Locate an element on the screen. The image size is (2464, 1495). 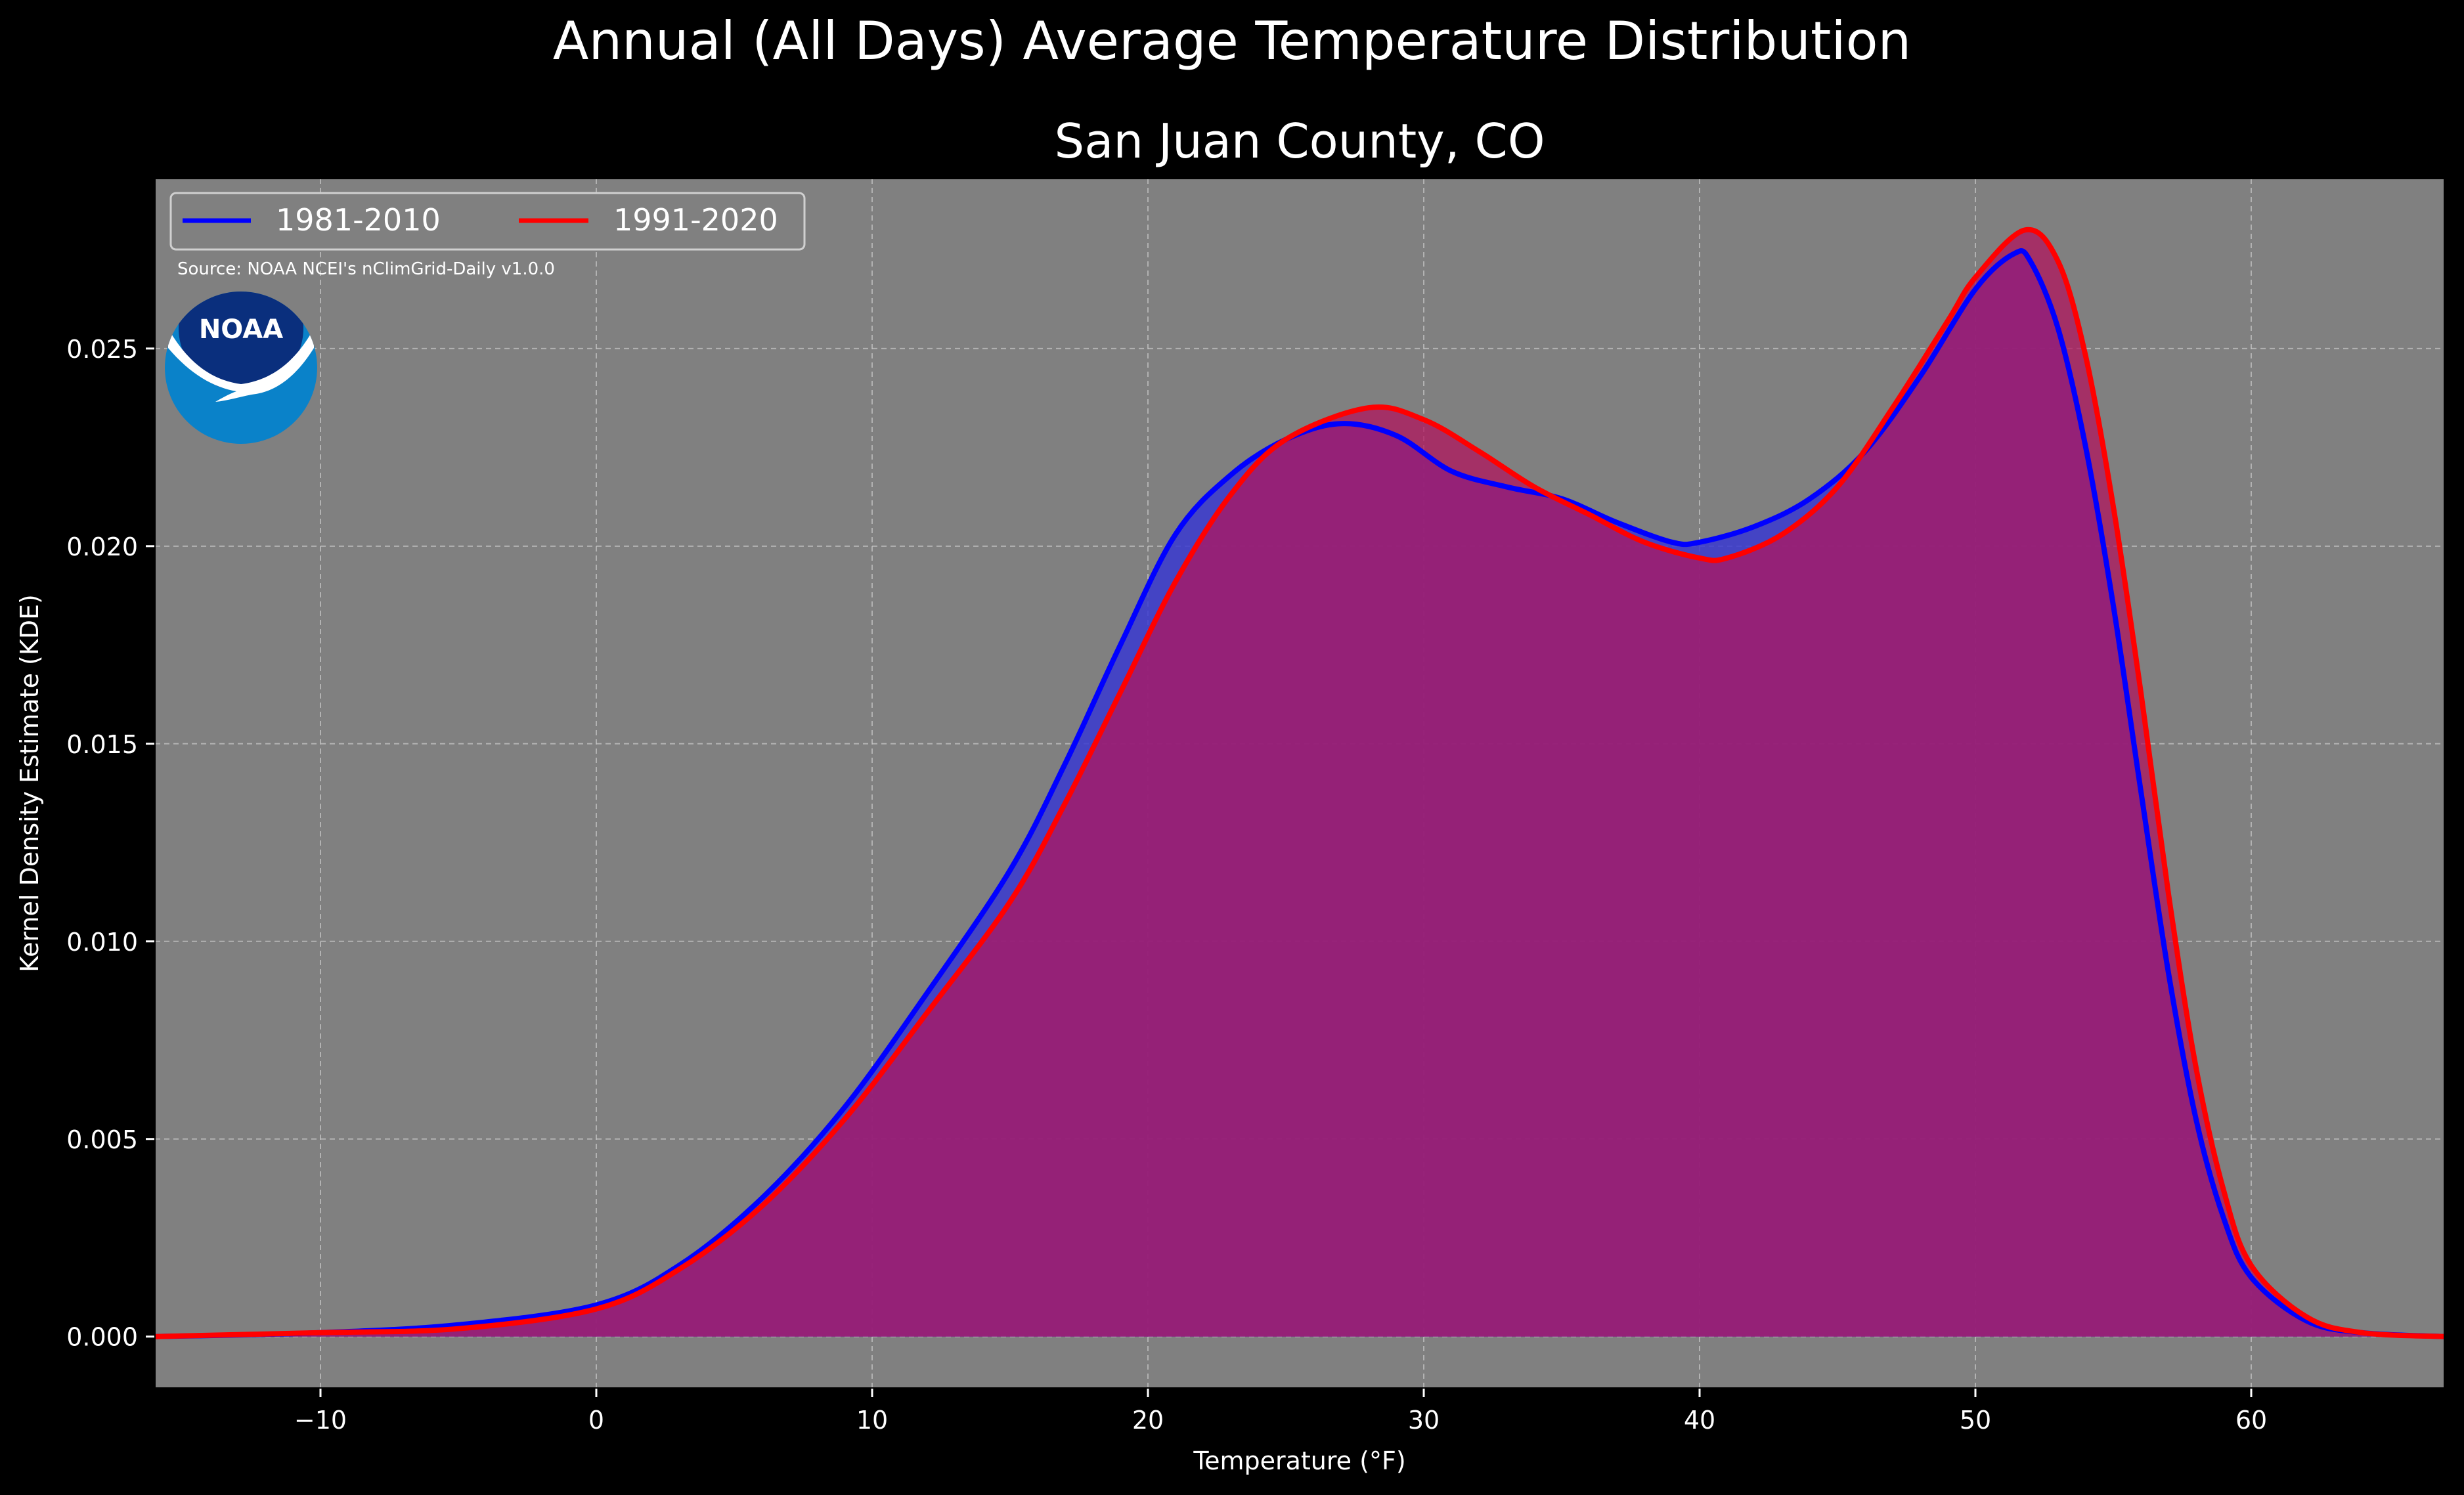
x-tick-label: 40 is located at coordinates (1699, 1420).